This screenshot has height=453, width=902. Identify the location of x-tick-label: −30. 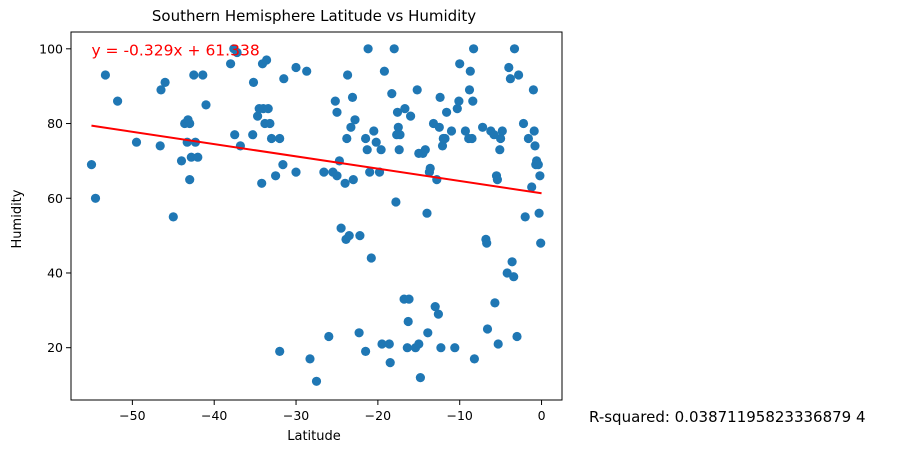
(296, 415).